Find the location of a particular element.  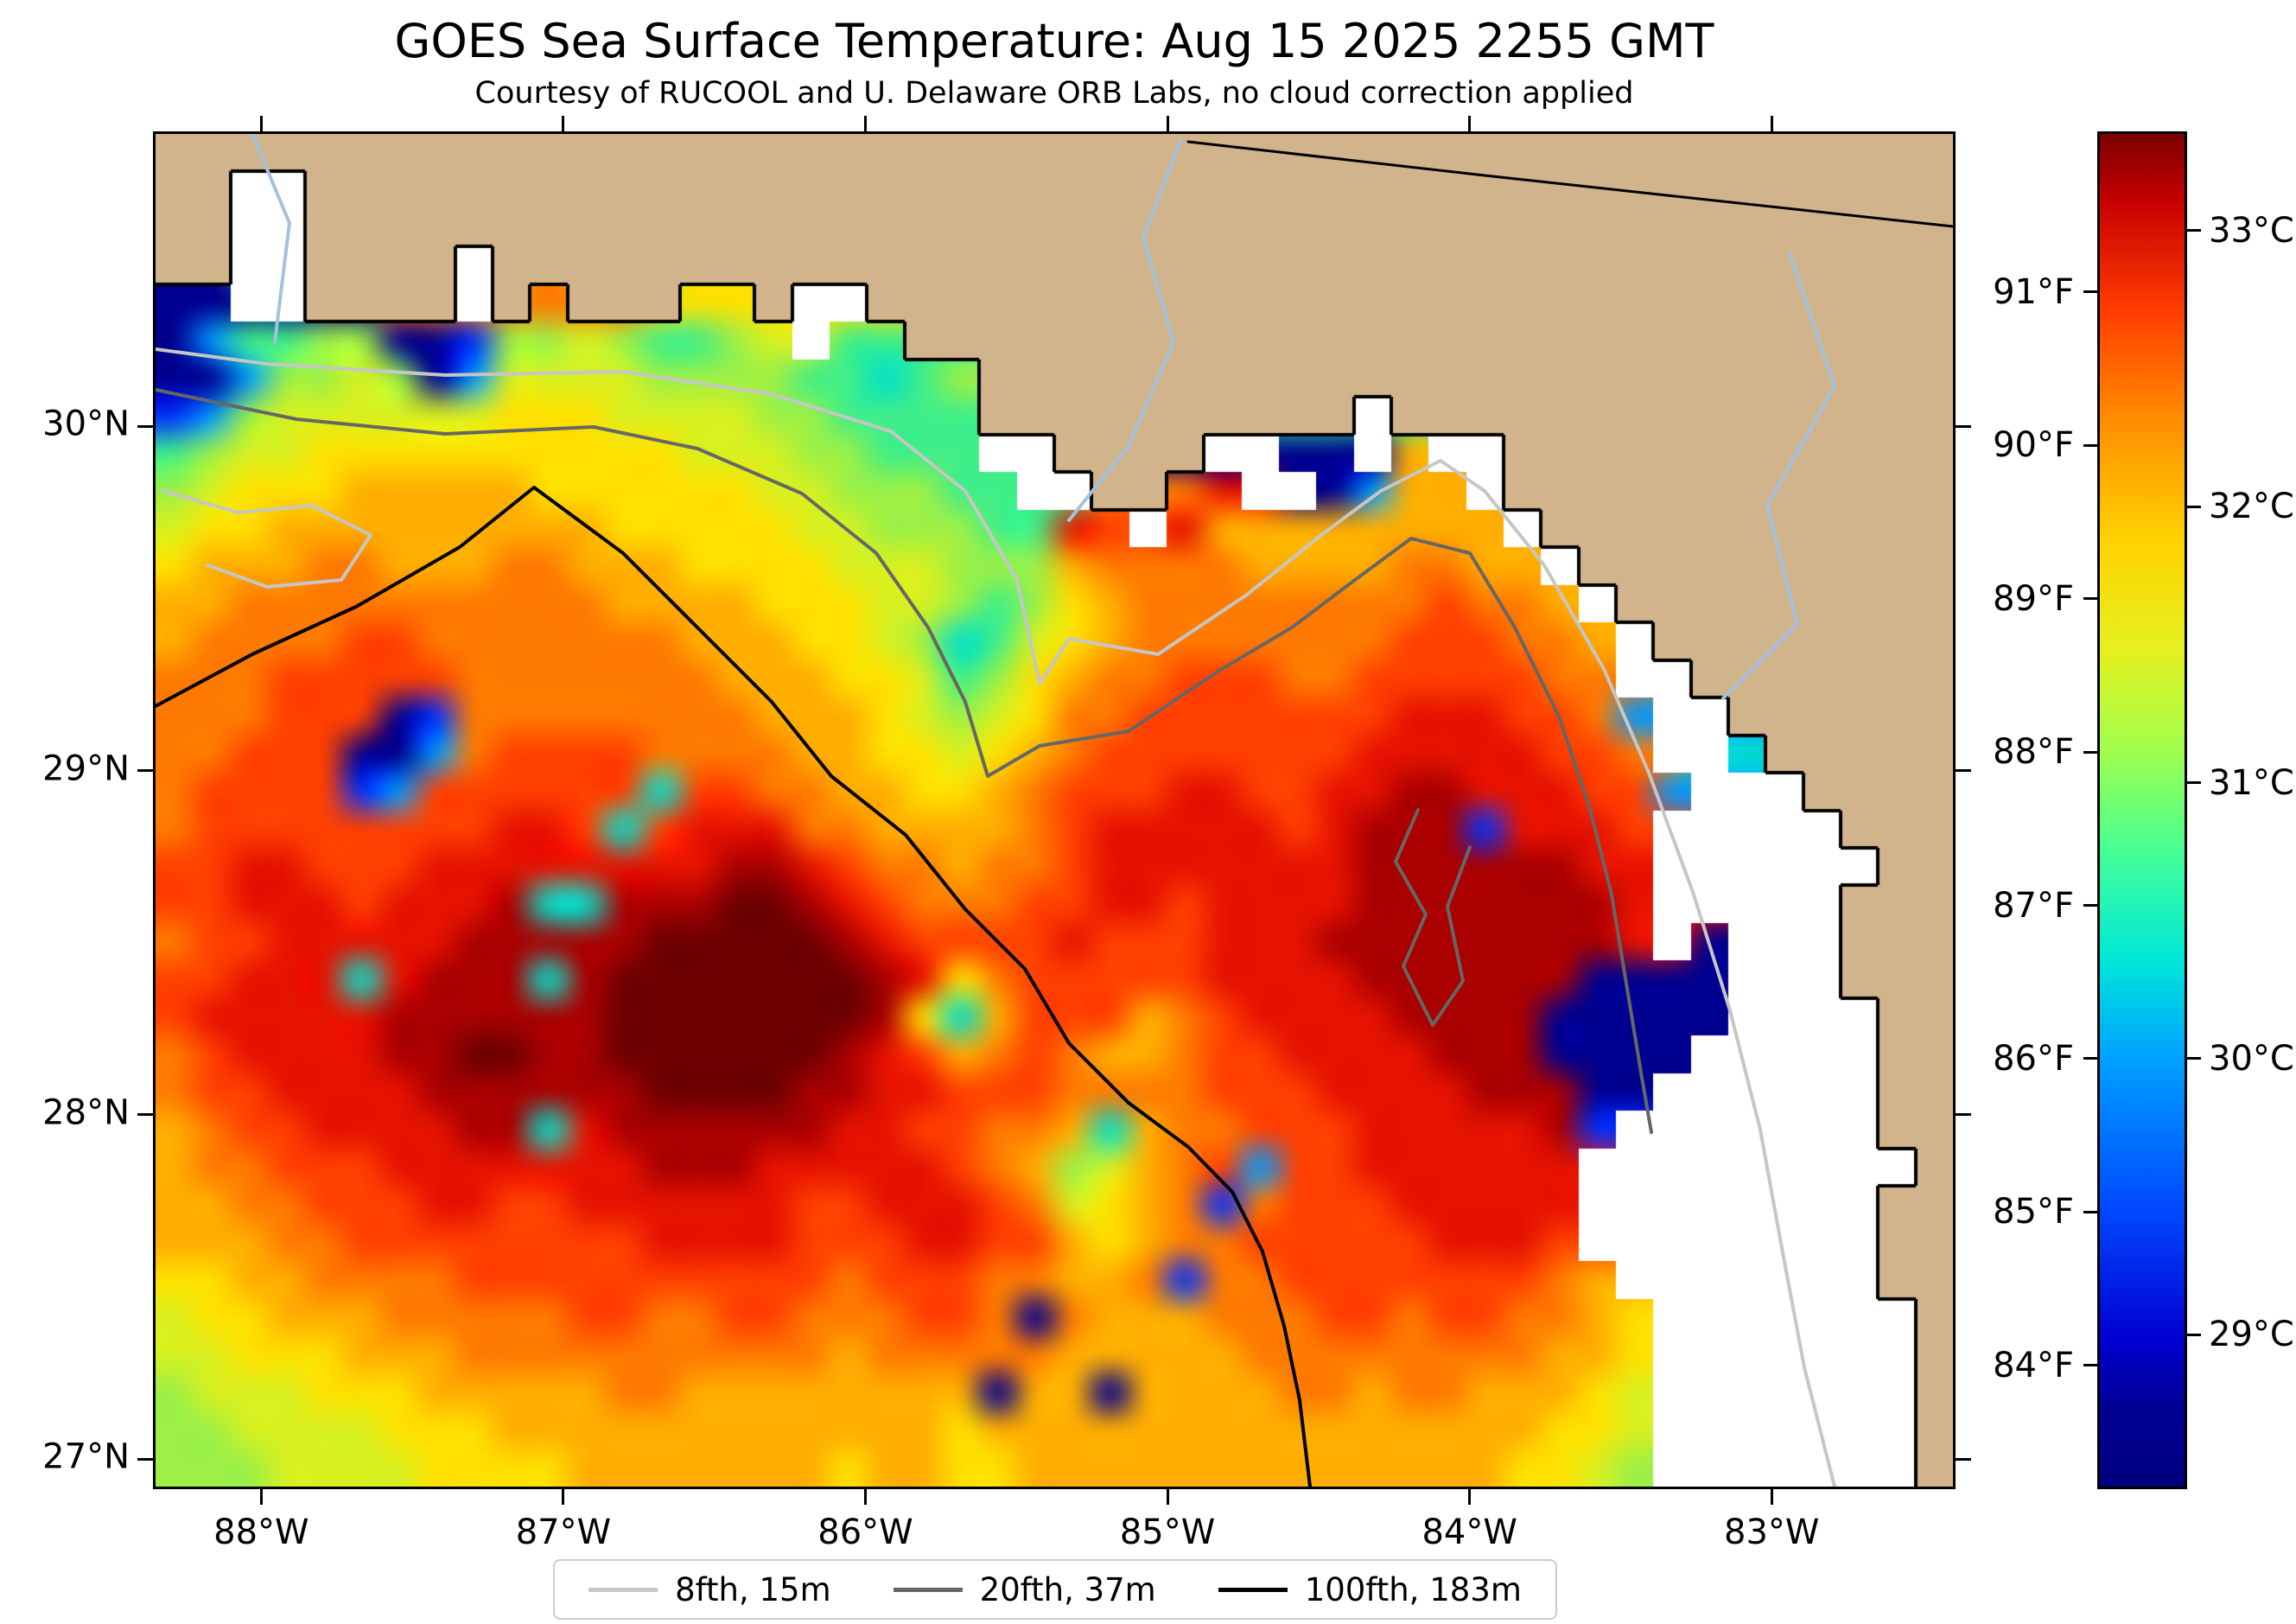

colorbar is located at coordinates (2142, 810).